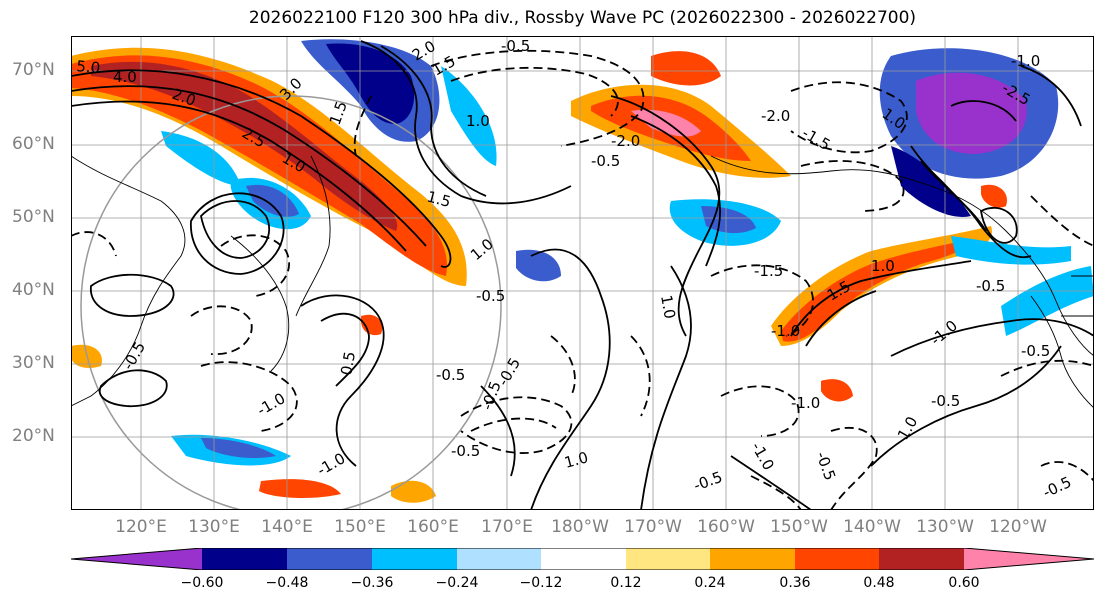  What do you see at coordinates (33, 144) in the screenshot?
I see `lat-label: 60°N` at bounding box center [33, 144].